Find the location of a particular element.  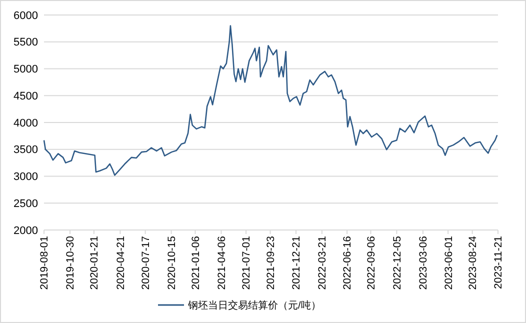

y-tick-label: 5500 is located at coordinates (26, 42).